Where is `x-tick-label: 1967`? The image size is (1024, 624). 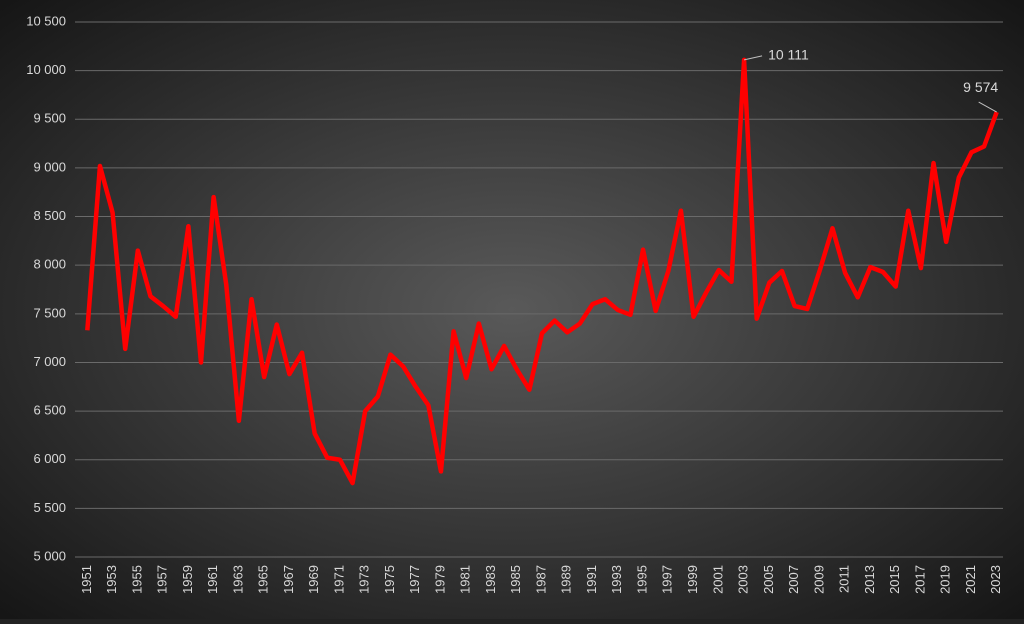
x-tick-label: 1967 is located at coordinates (288, 579).